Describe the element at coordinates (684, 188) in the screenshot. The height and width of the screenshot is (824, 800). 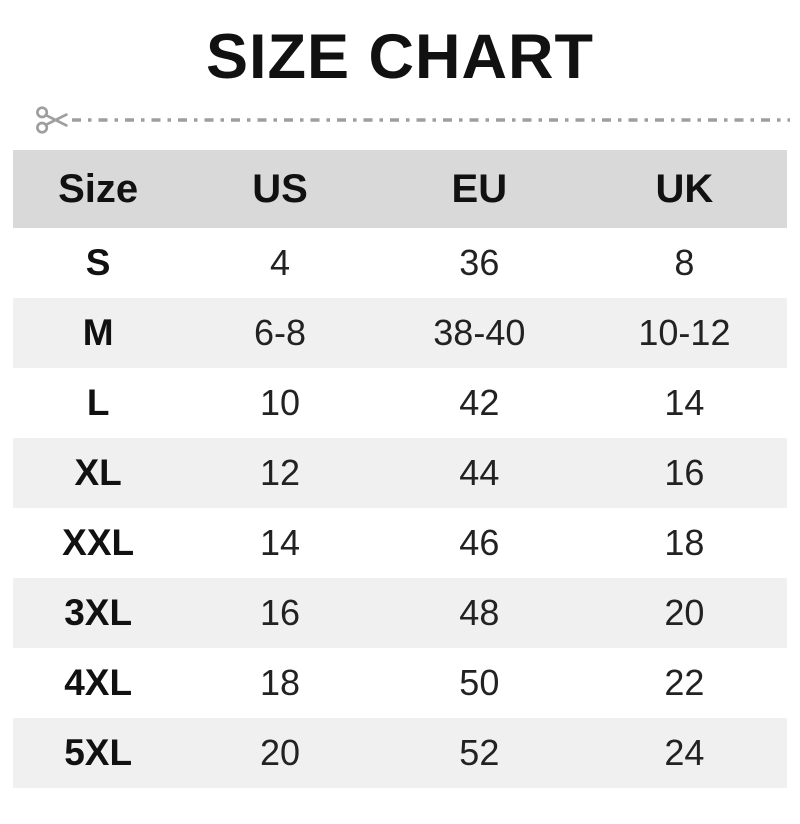
I see `header-uk: UK` at that location.